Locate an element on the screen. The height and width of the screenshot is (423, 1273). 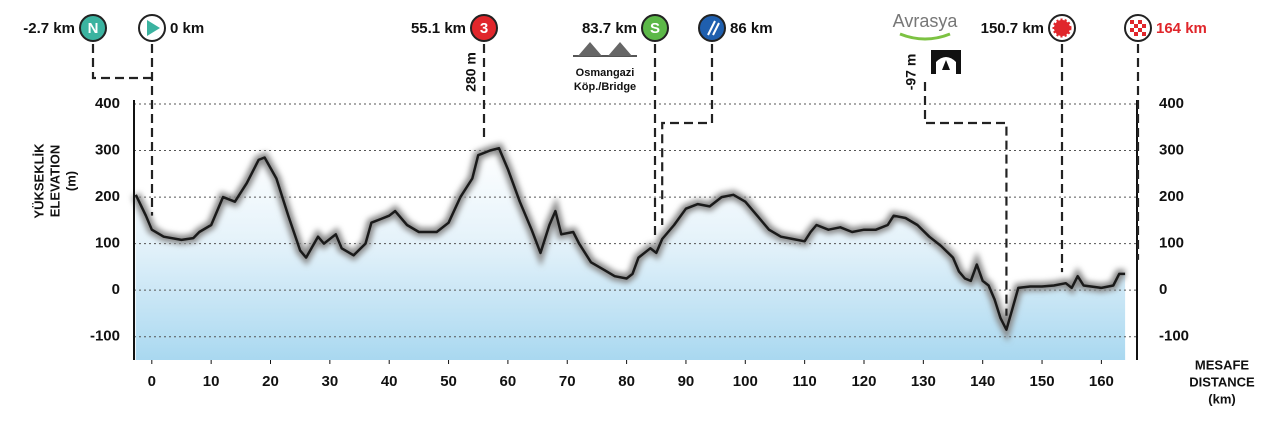
y-axis-label: (m) is located at coordinates (70, 181).